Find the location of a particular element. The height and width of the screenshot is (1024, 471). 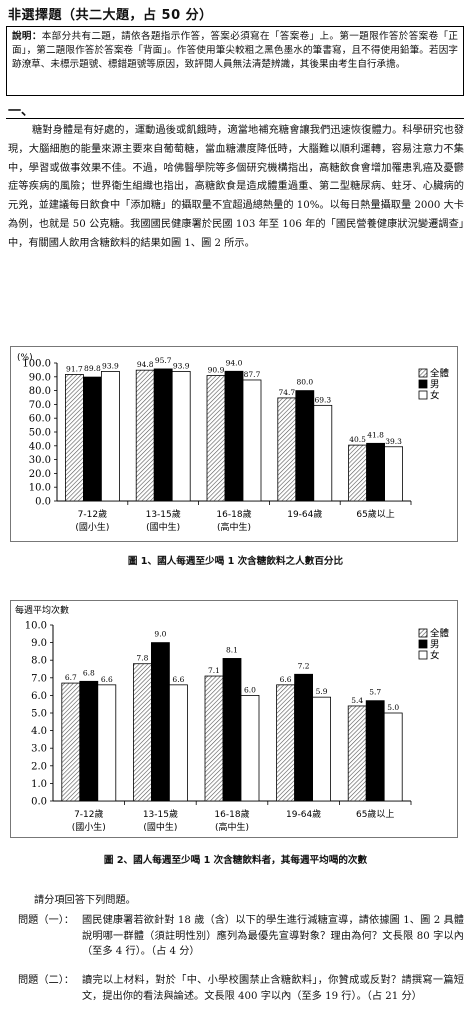

y-tick-label: 60.0 is located at coordinates (40, 419).